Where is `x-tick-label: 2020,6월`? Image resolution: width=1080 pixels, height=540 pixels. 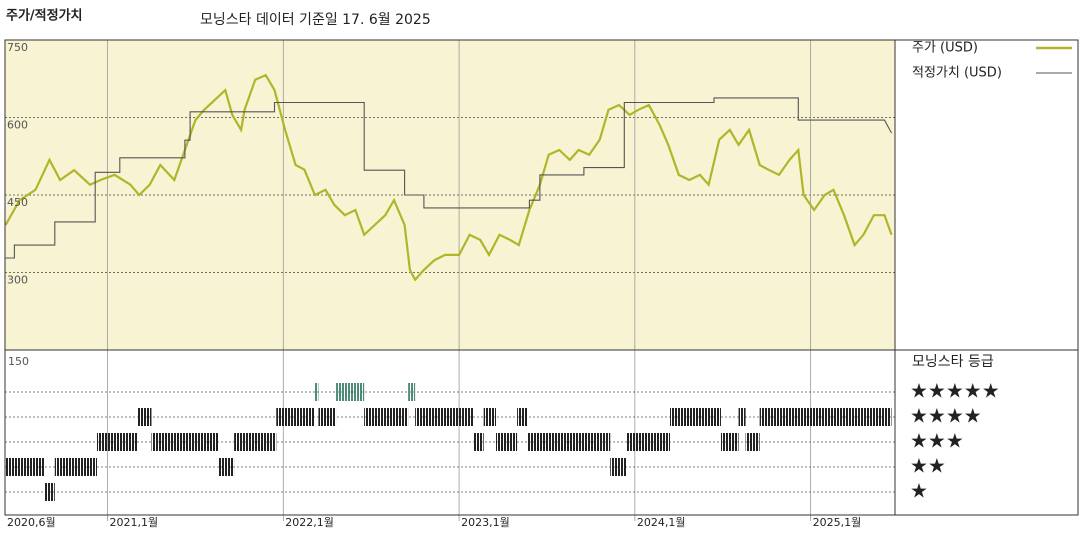 x-tick-label: 2020,6월 is located at coordinates (31, 522).